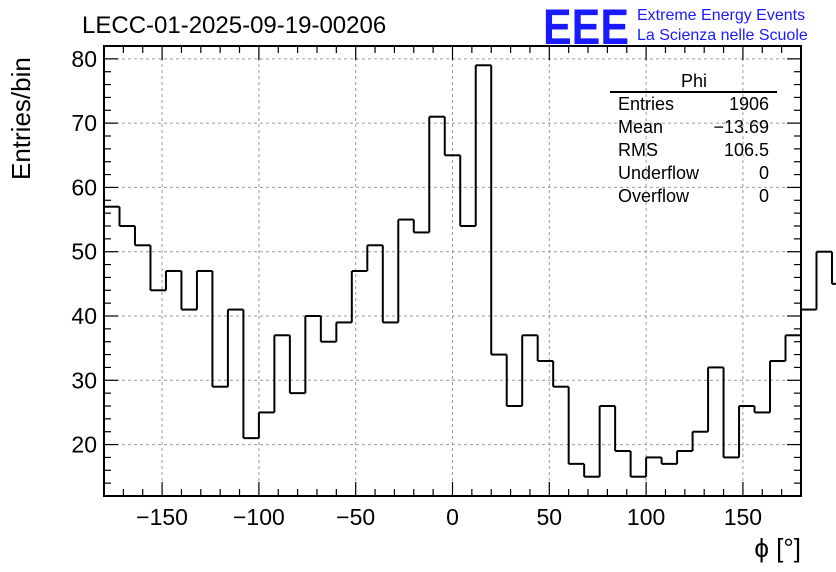 The height and width of the screenshot is (572, 836). Describe the element at coordinates (638, 150) in the screenshot. I see `stats-label: RMS` at that location.